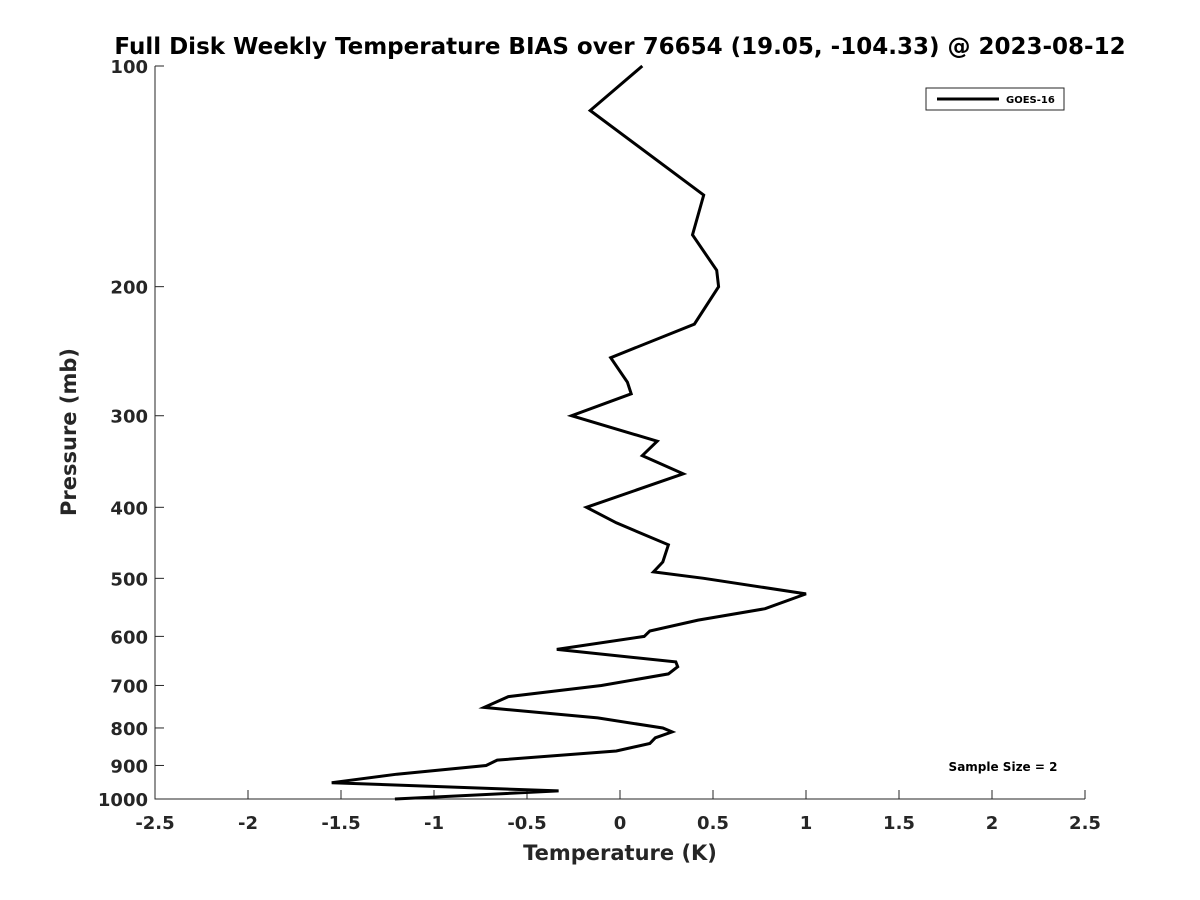 The width and height of the screenshot is (1200, 900). Describe the element at coordinates (899, 823) in the screenshot. I see `x-tick-label: 1.5` at that location.